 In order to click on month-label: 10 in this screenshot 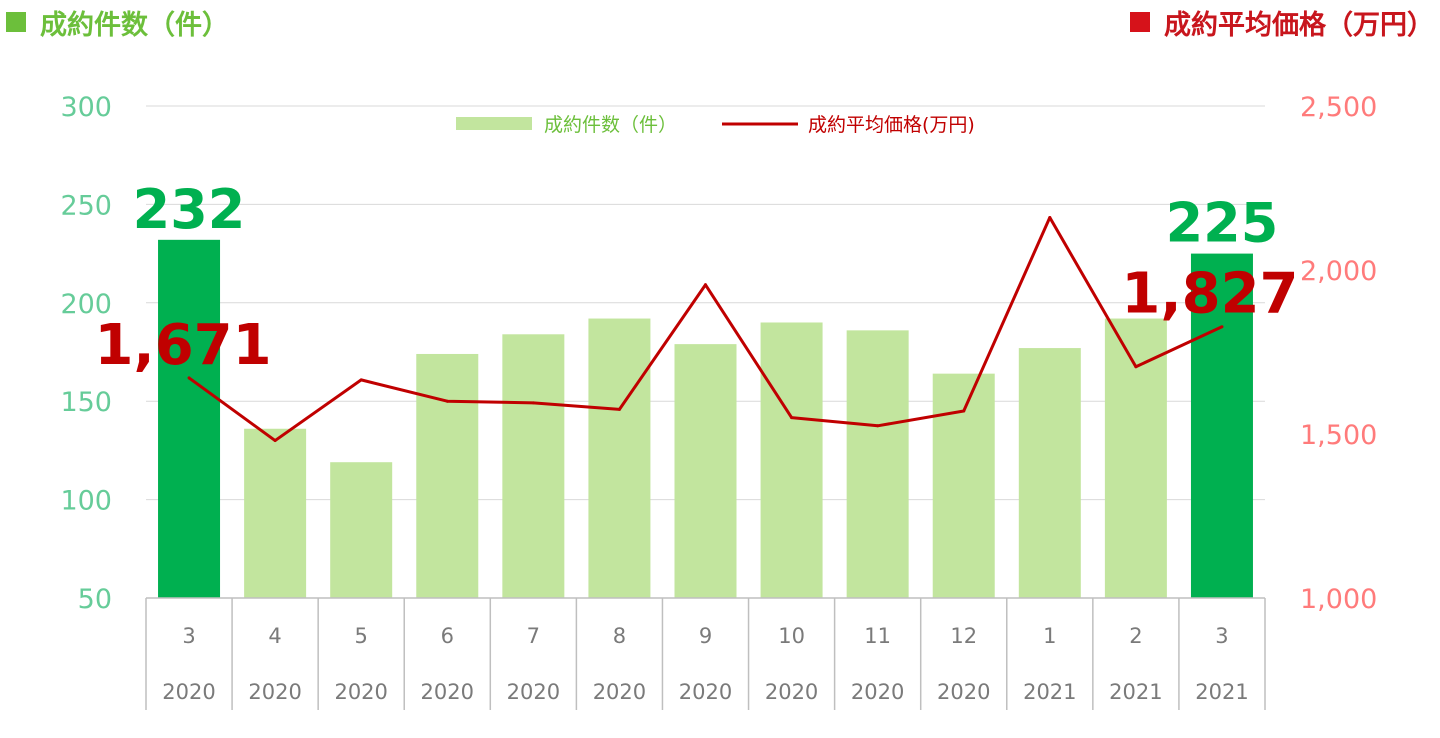, I will do `click(791, 636)`.